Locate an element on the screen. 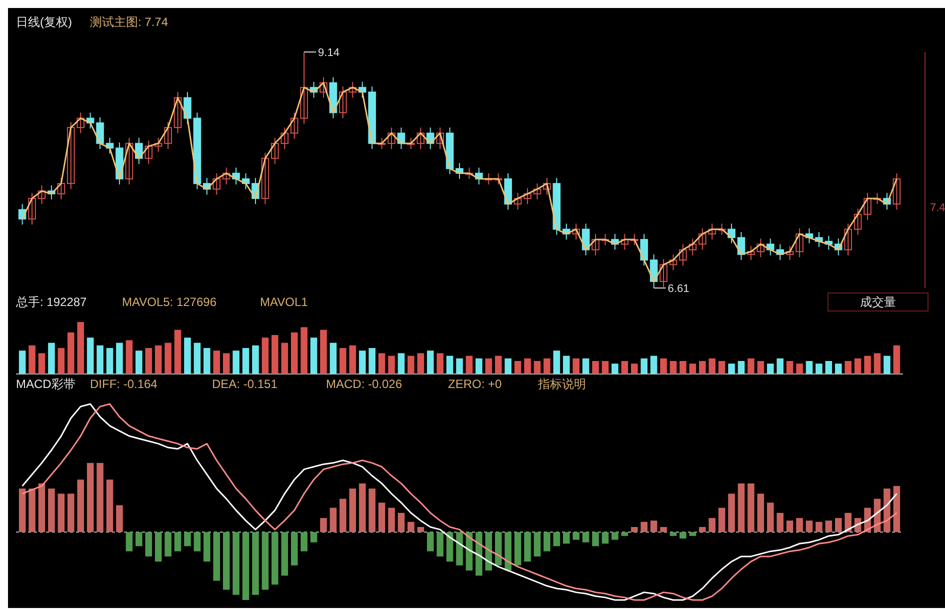 Image resolution: width=945 pixels, height=609 pixels. text: ZERO: +0 is located at coordinates (475, 384).